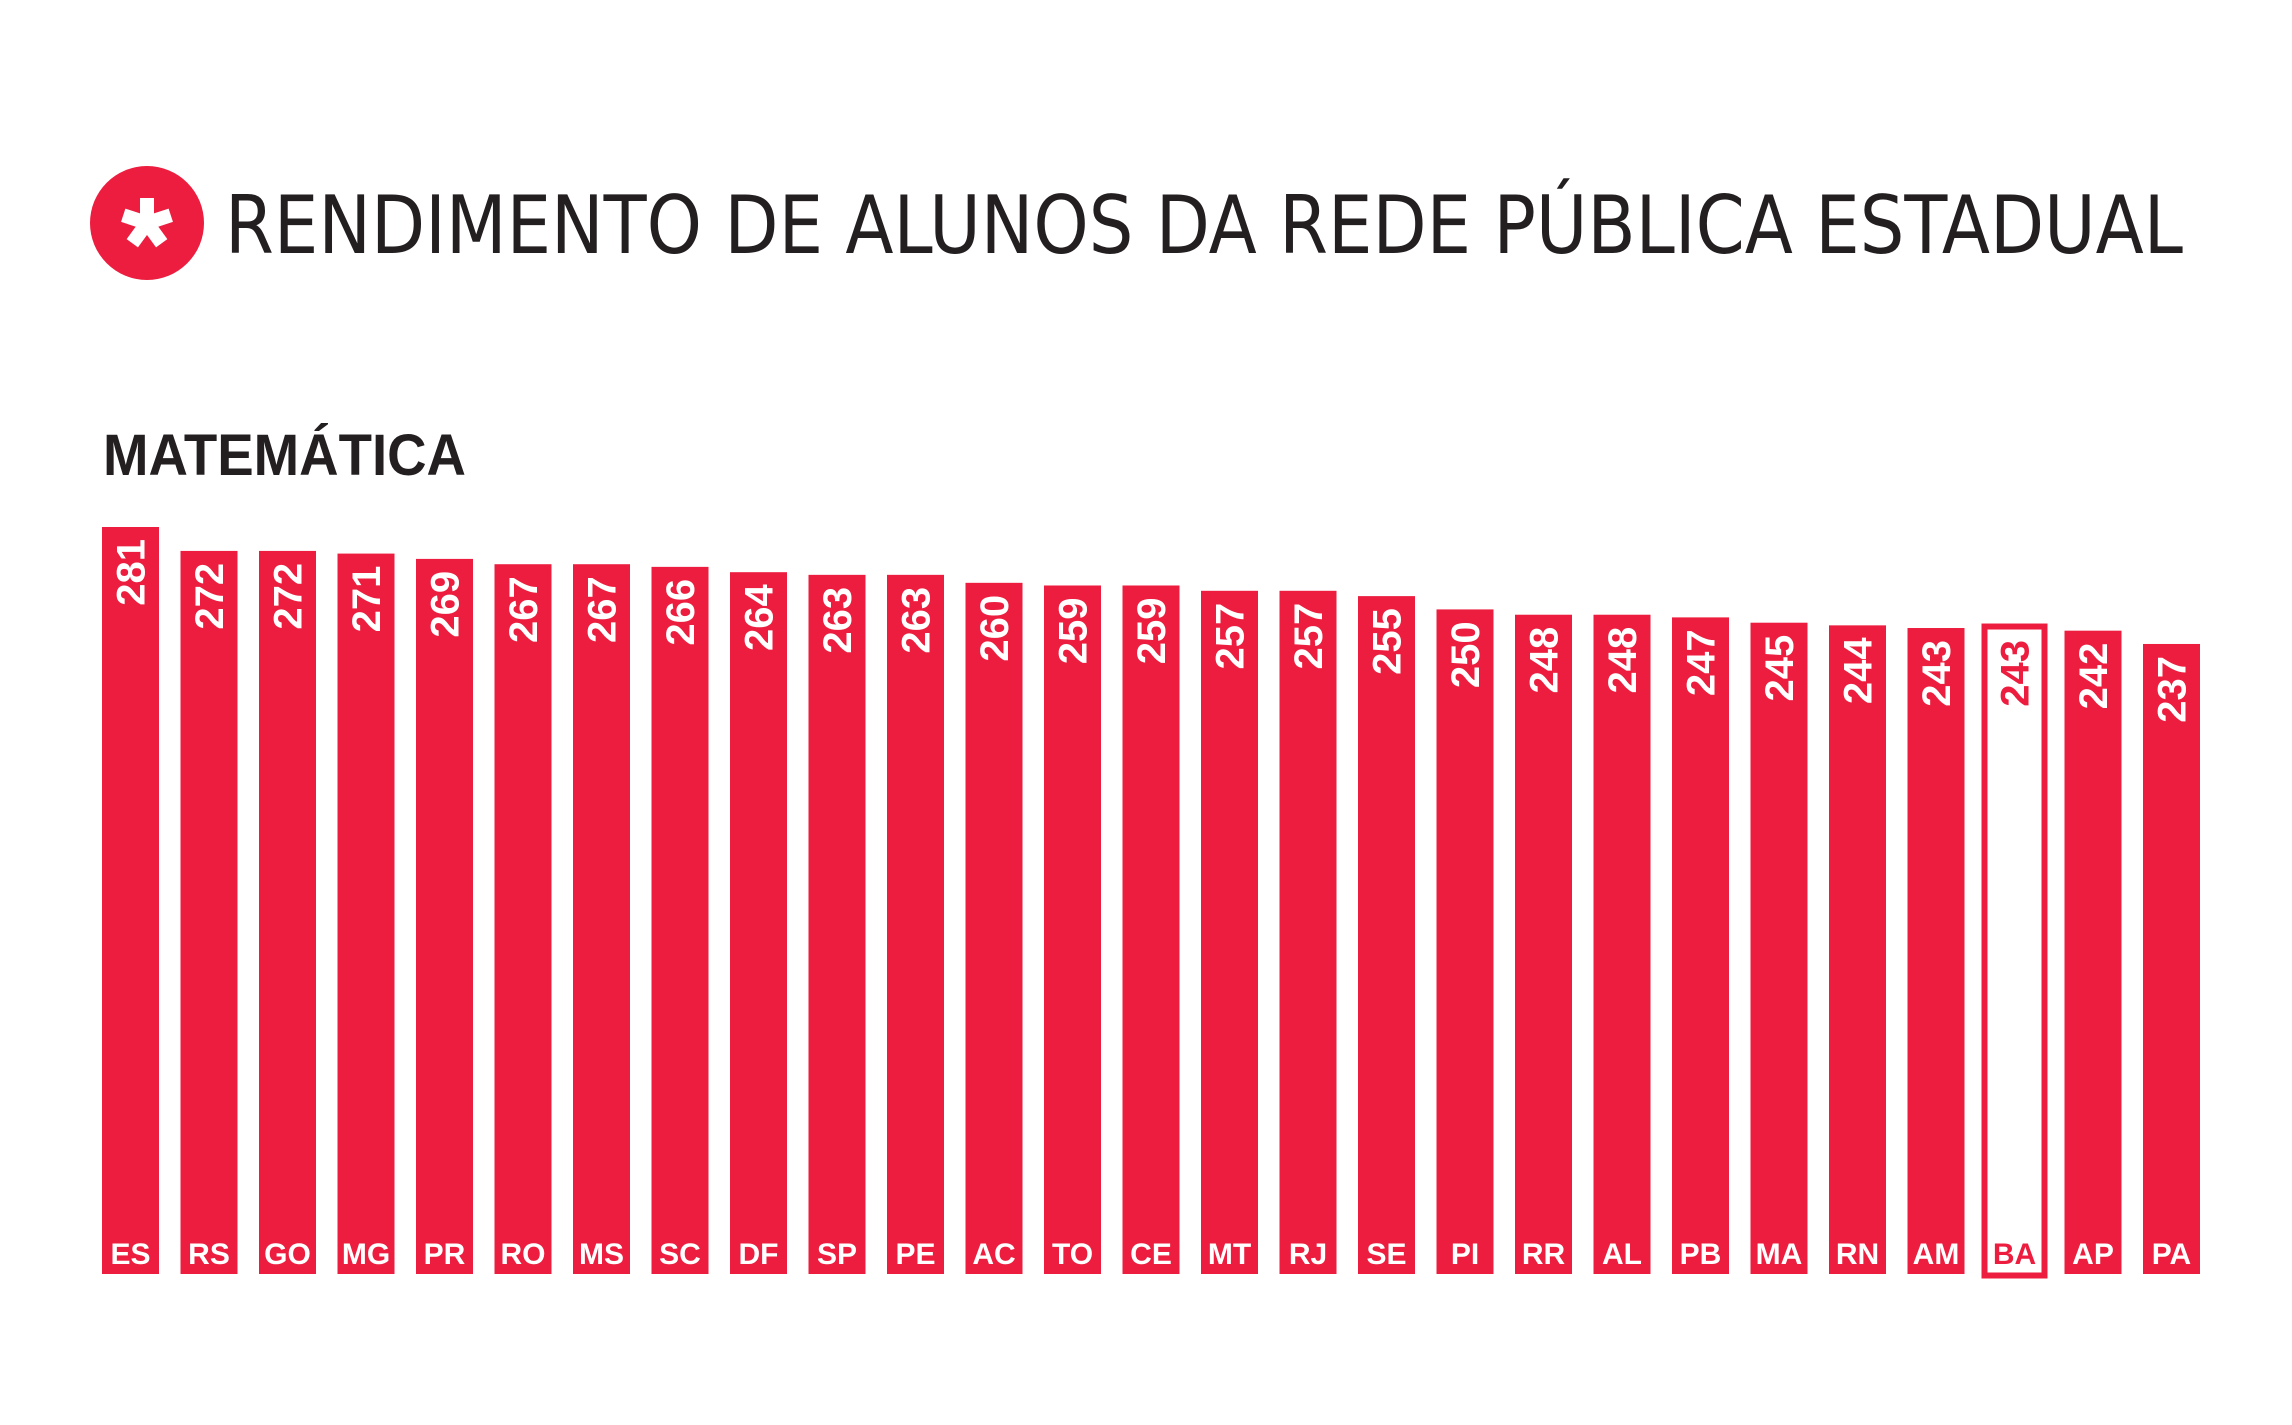 Image resolution: width=2292 pixels, height=1425 pixels. What do you see at coordinates (1072, 929) in the screenshot?
I see `bar-to` at bounding box center [1072, 929].